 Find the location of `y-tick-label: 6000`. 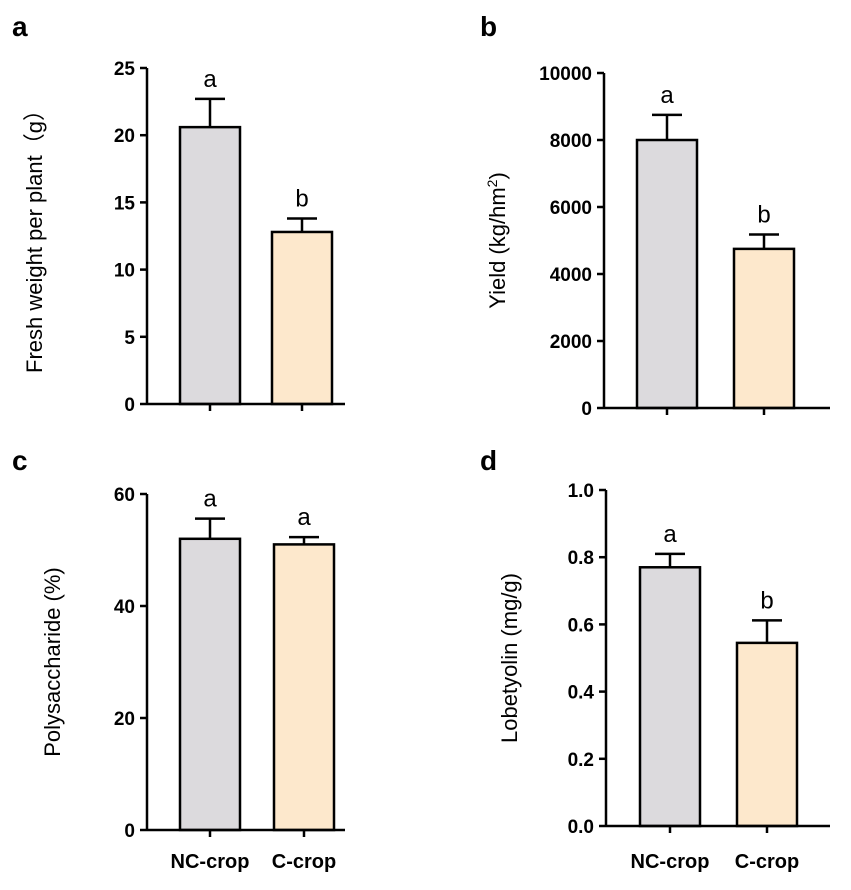

y-tick-label: 6000 is located at coordinates (571, 208).